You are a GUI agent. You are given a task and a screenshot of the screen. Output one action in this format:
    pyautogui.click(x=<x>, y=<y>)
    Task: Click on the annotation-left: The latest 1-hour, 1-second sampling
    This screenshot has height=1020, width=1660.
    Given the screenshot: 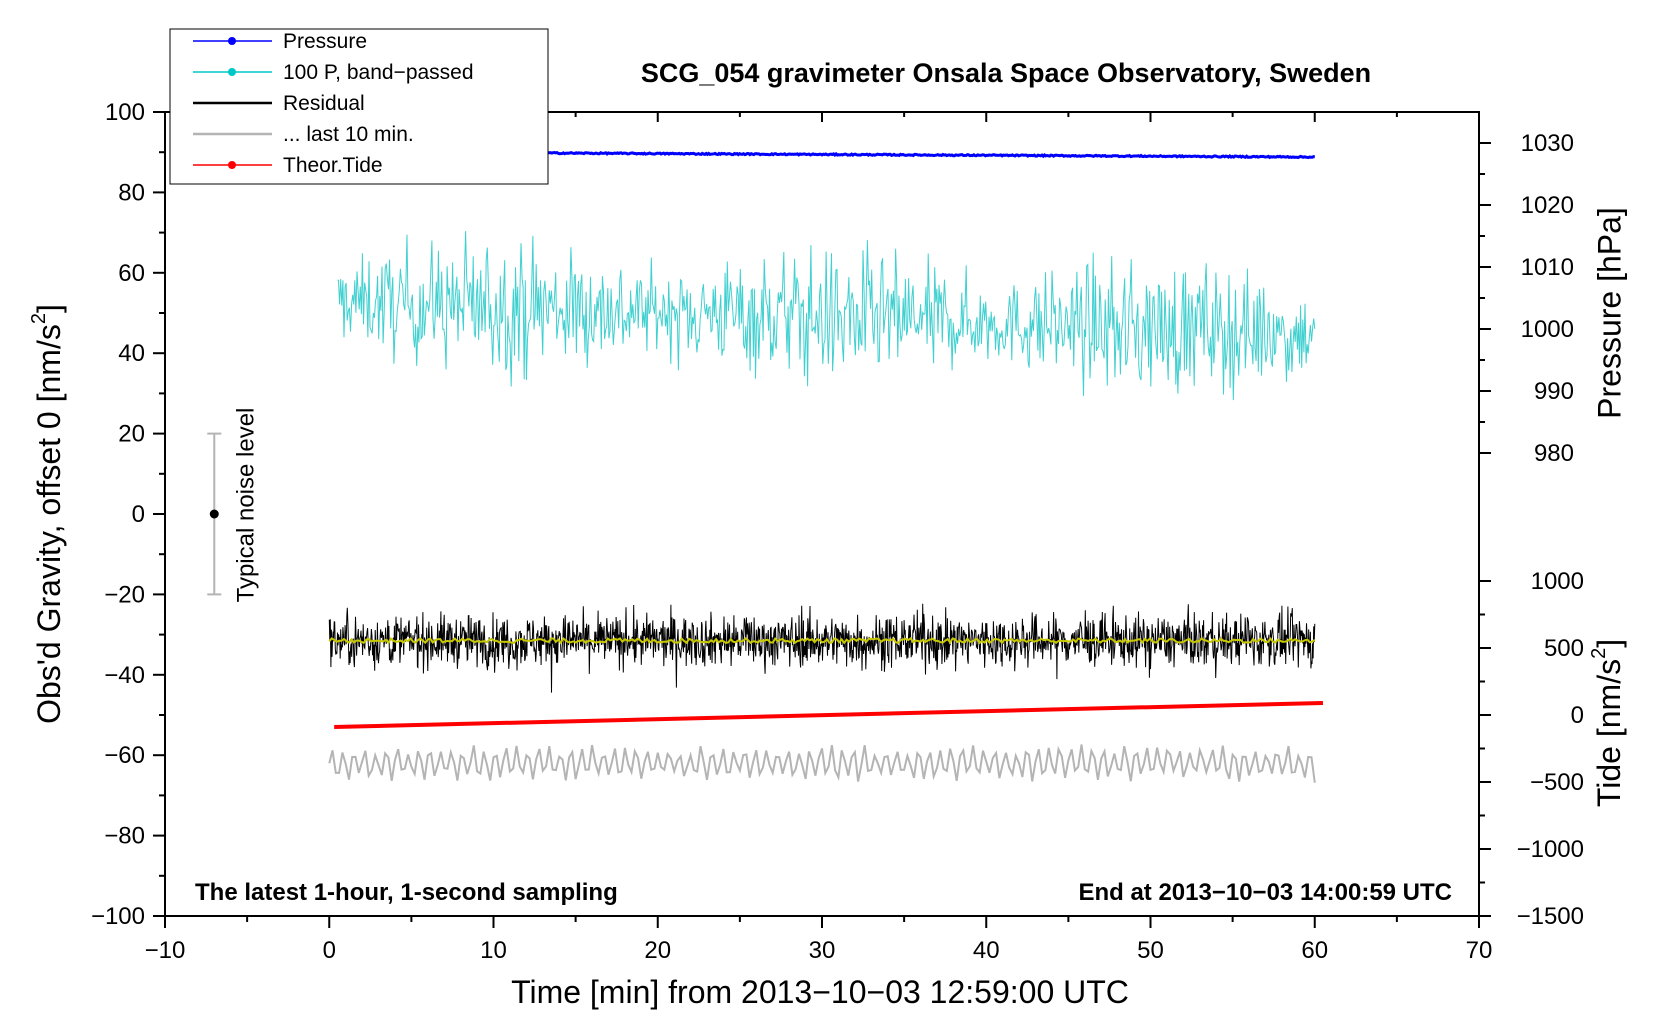 What is the action you would take?
    pyautogui.click(x=406, y=892)
    